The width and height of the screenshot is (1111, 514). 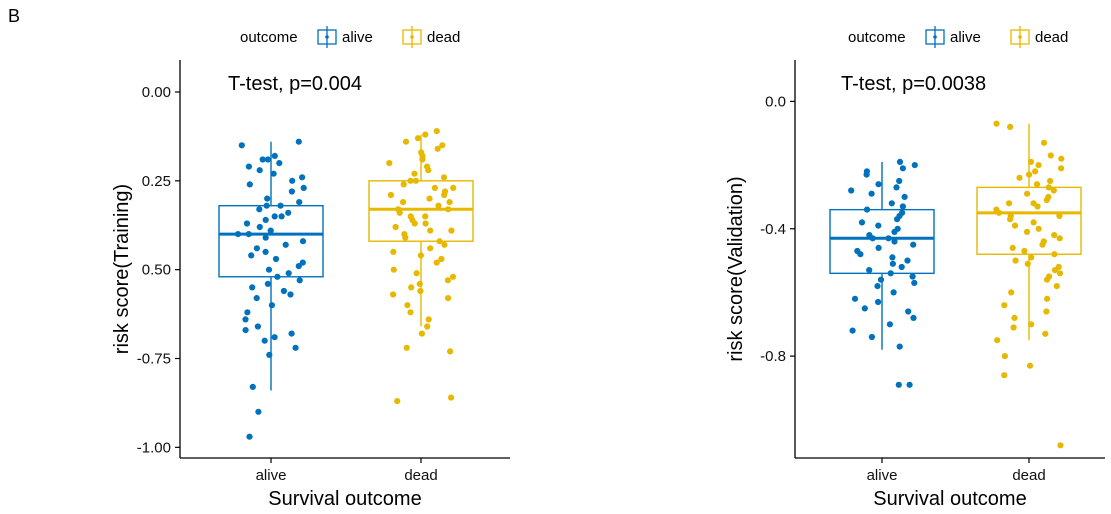 I want to click on legend-key-dead, so click(x=412, y=37).